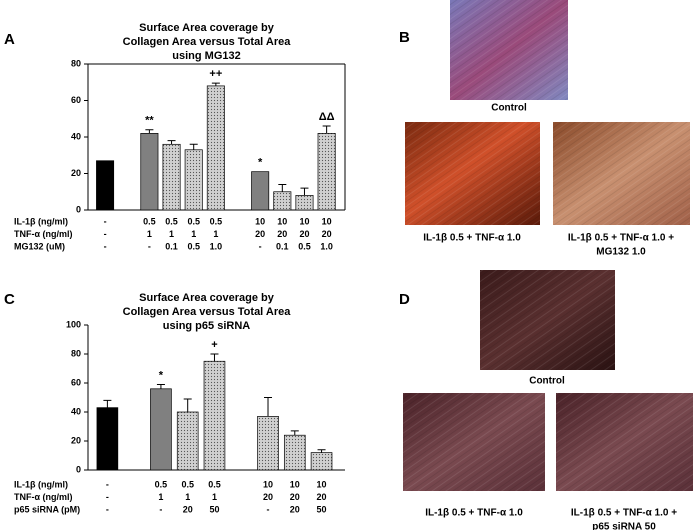 The width and height of the screenshot is (700, 530). What do you see at coordinates (76, 173) in the screenshot?
I see `y-tick-label: 20` at bounding box center [76, 173].